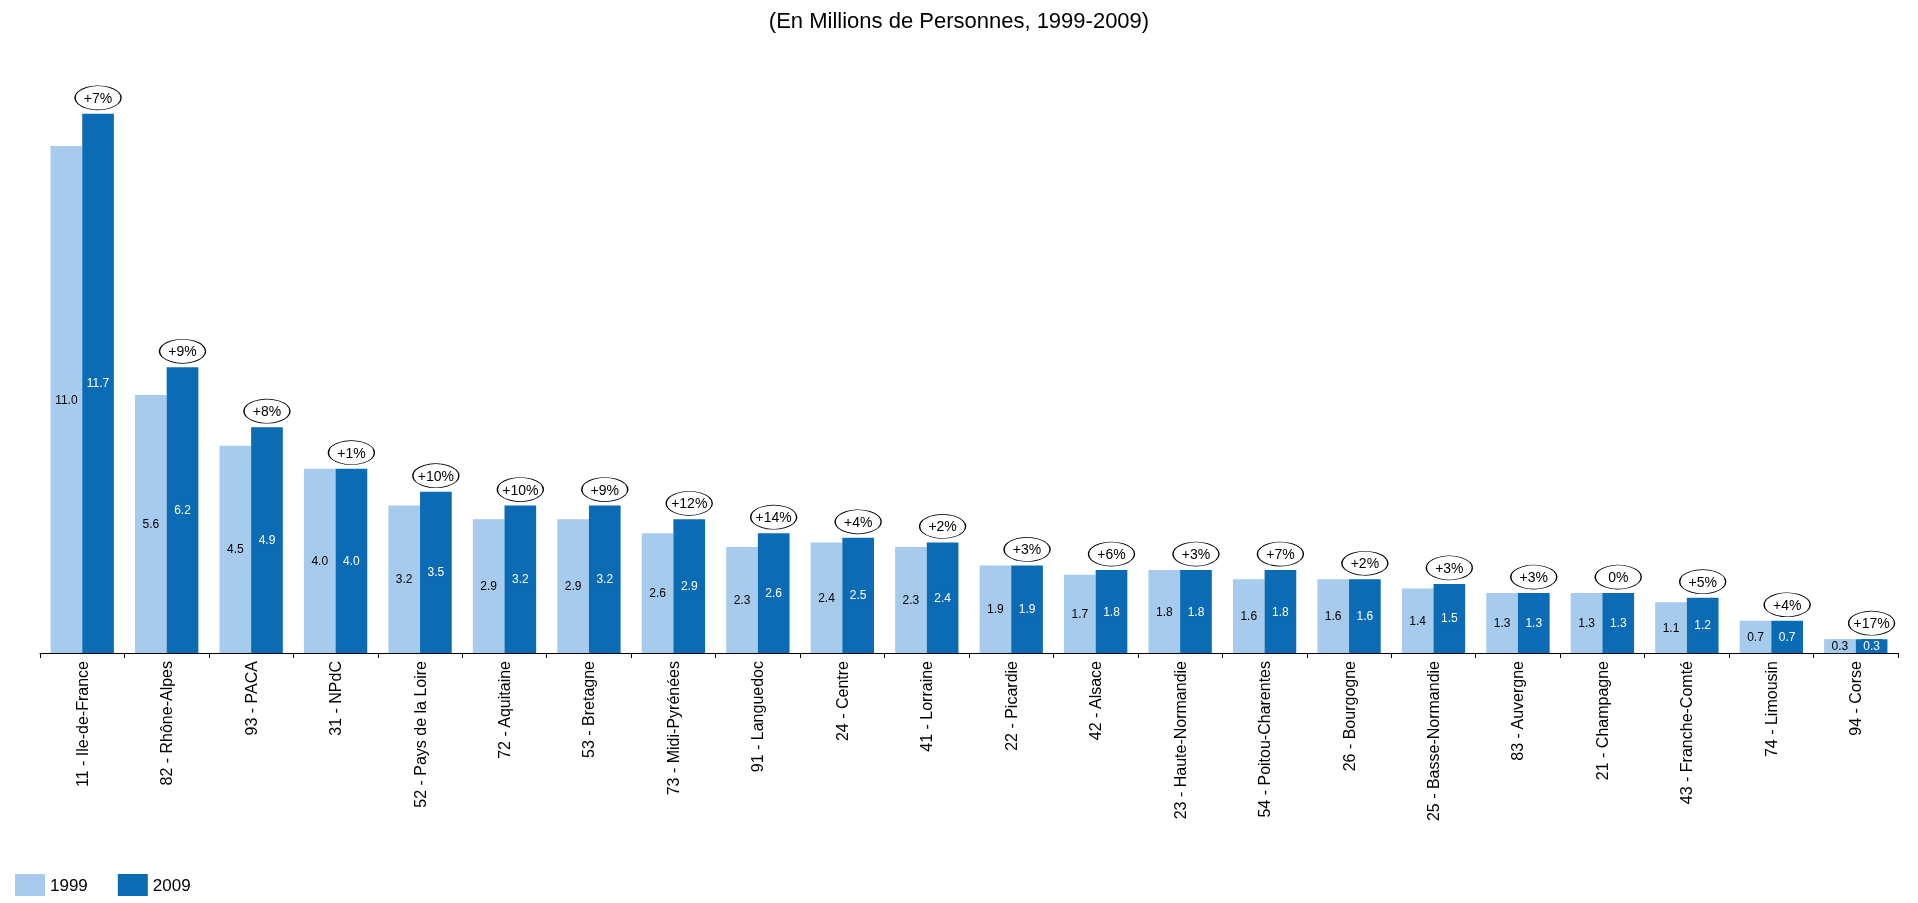  I want to click on annotation: +1%, so click(351, 452).